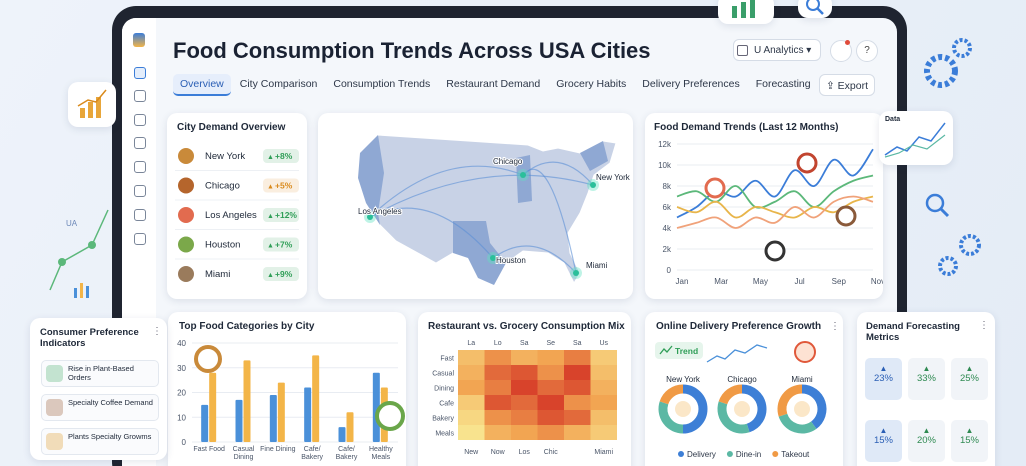 The height and width of the screenshot is (466, 1026). What do you see at coordinates (883, 440) in the screenshot?
I see `metric-value: 15%` at bounding box center [883, 440].